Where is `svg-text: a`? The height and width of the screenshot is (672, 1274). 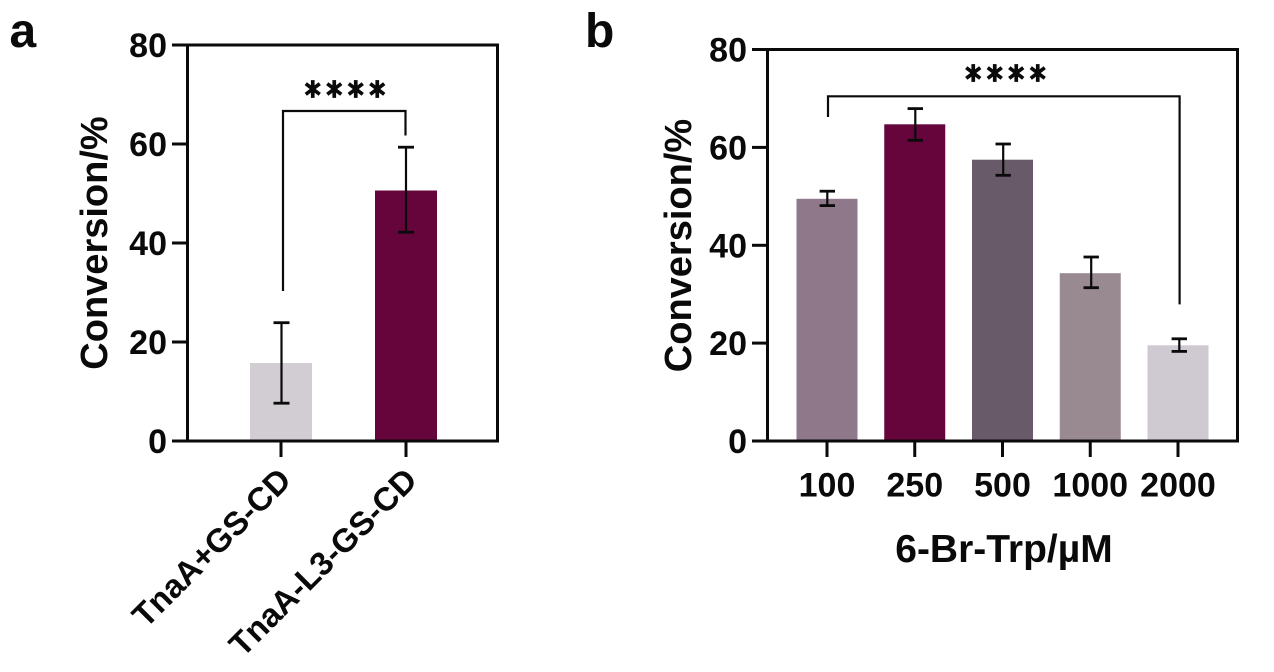 svg-text: a is located at coordinates (23, 31).